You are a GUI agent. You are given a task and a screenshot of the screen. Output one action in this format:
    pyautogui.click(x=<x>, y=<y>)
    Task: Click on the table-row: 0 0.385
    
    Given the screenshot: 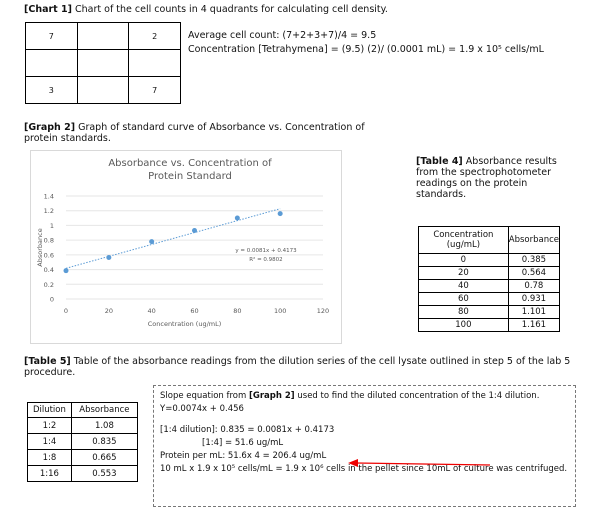 What is the action you would take?
    pyautogui.click(x=489, y=260)
    